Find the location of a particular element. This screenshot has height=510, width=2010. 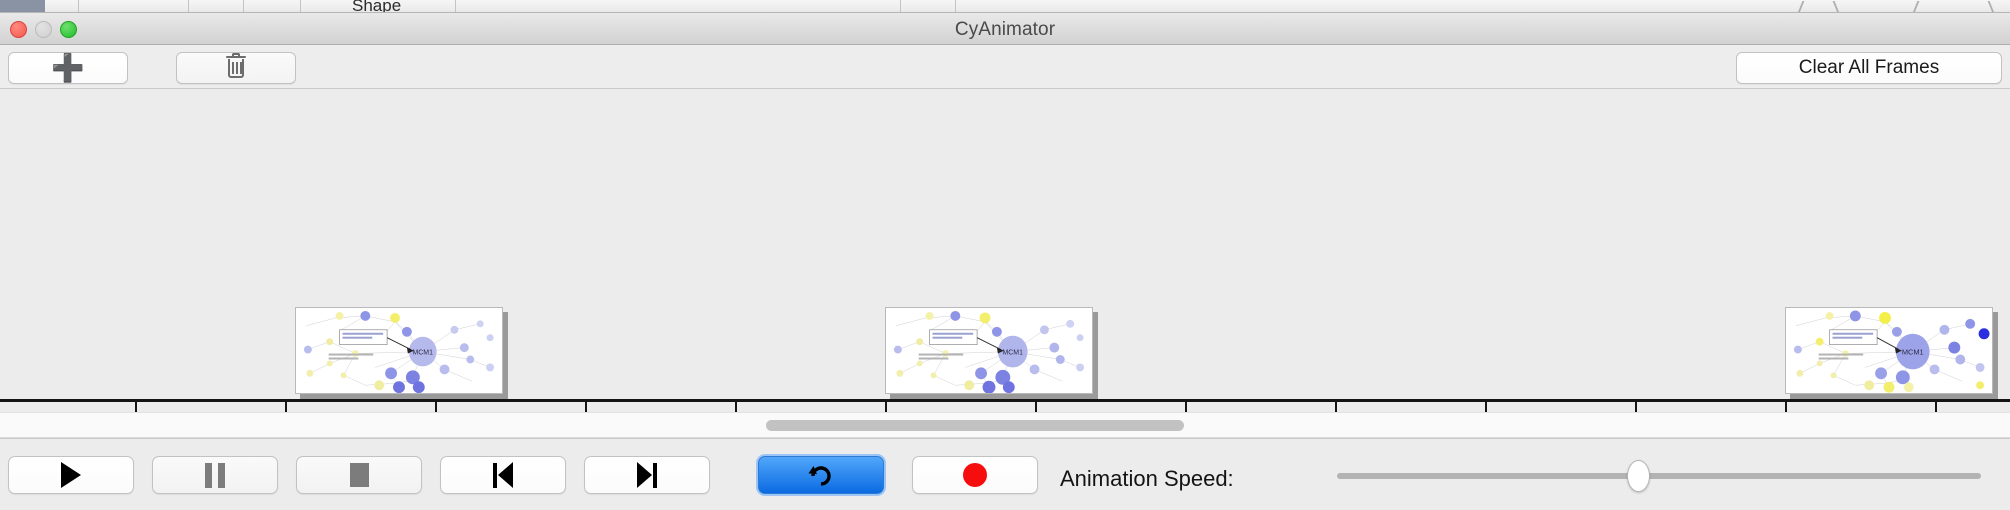

record-button is located at coordinates (975, 475).